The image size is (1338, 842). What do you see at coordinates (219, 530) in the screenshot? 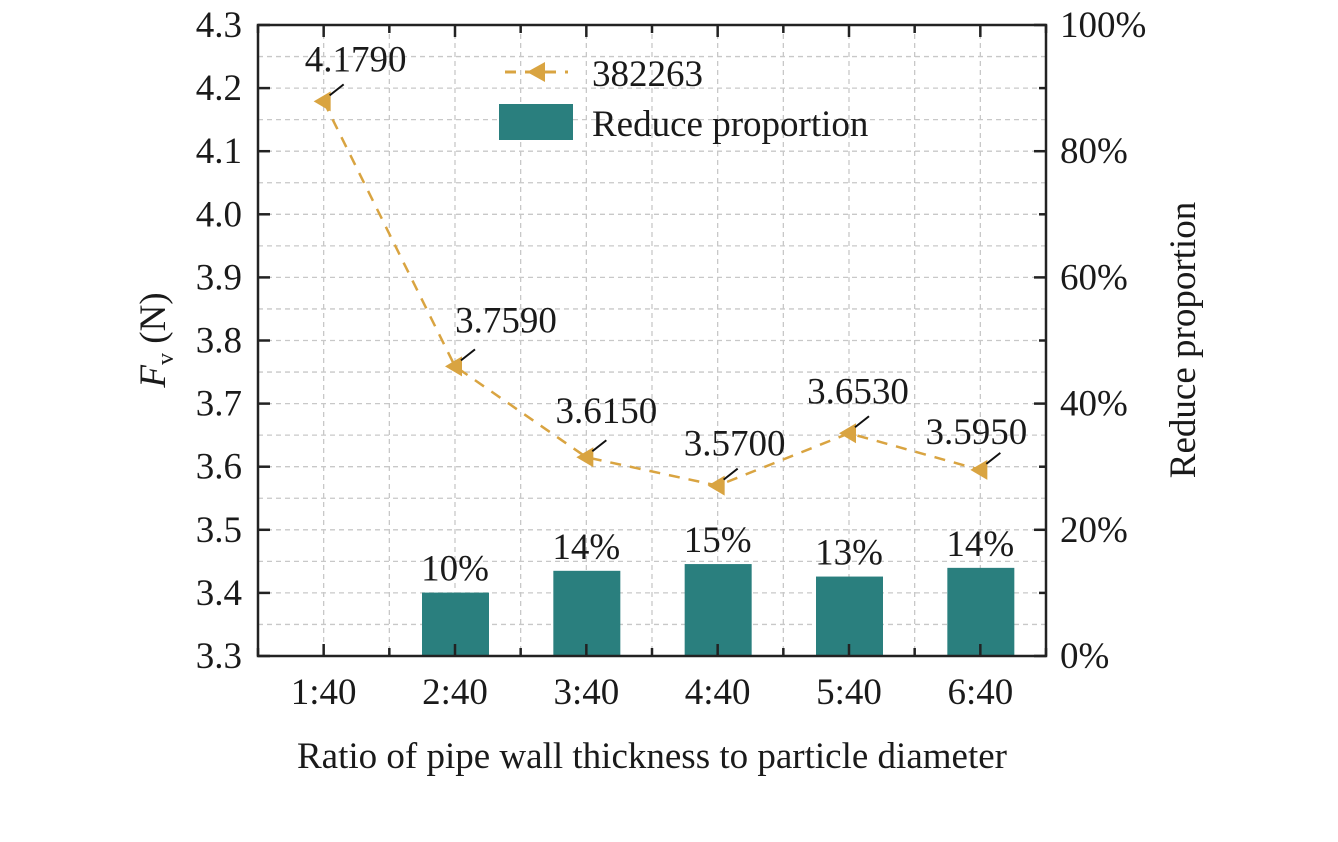
I see `y-left-tick-label: 3.5` at bounding box center [219, 530].